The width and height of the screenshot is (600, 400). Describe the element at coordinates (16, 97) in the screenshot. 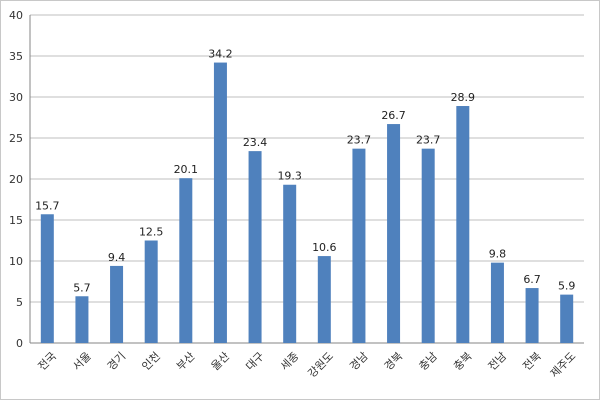

I see `y-tick-label: 30` at that location.